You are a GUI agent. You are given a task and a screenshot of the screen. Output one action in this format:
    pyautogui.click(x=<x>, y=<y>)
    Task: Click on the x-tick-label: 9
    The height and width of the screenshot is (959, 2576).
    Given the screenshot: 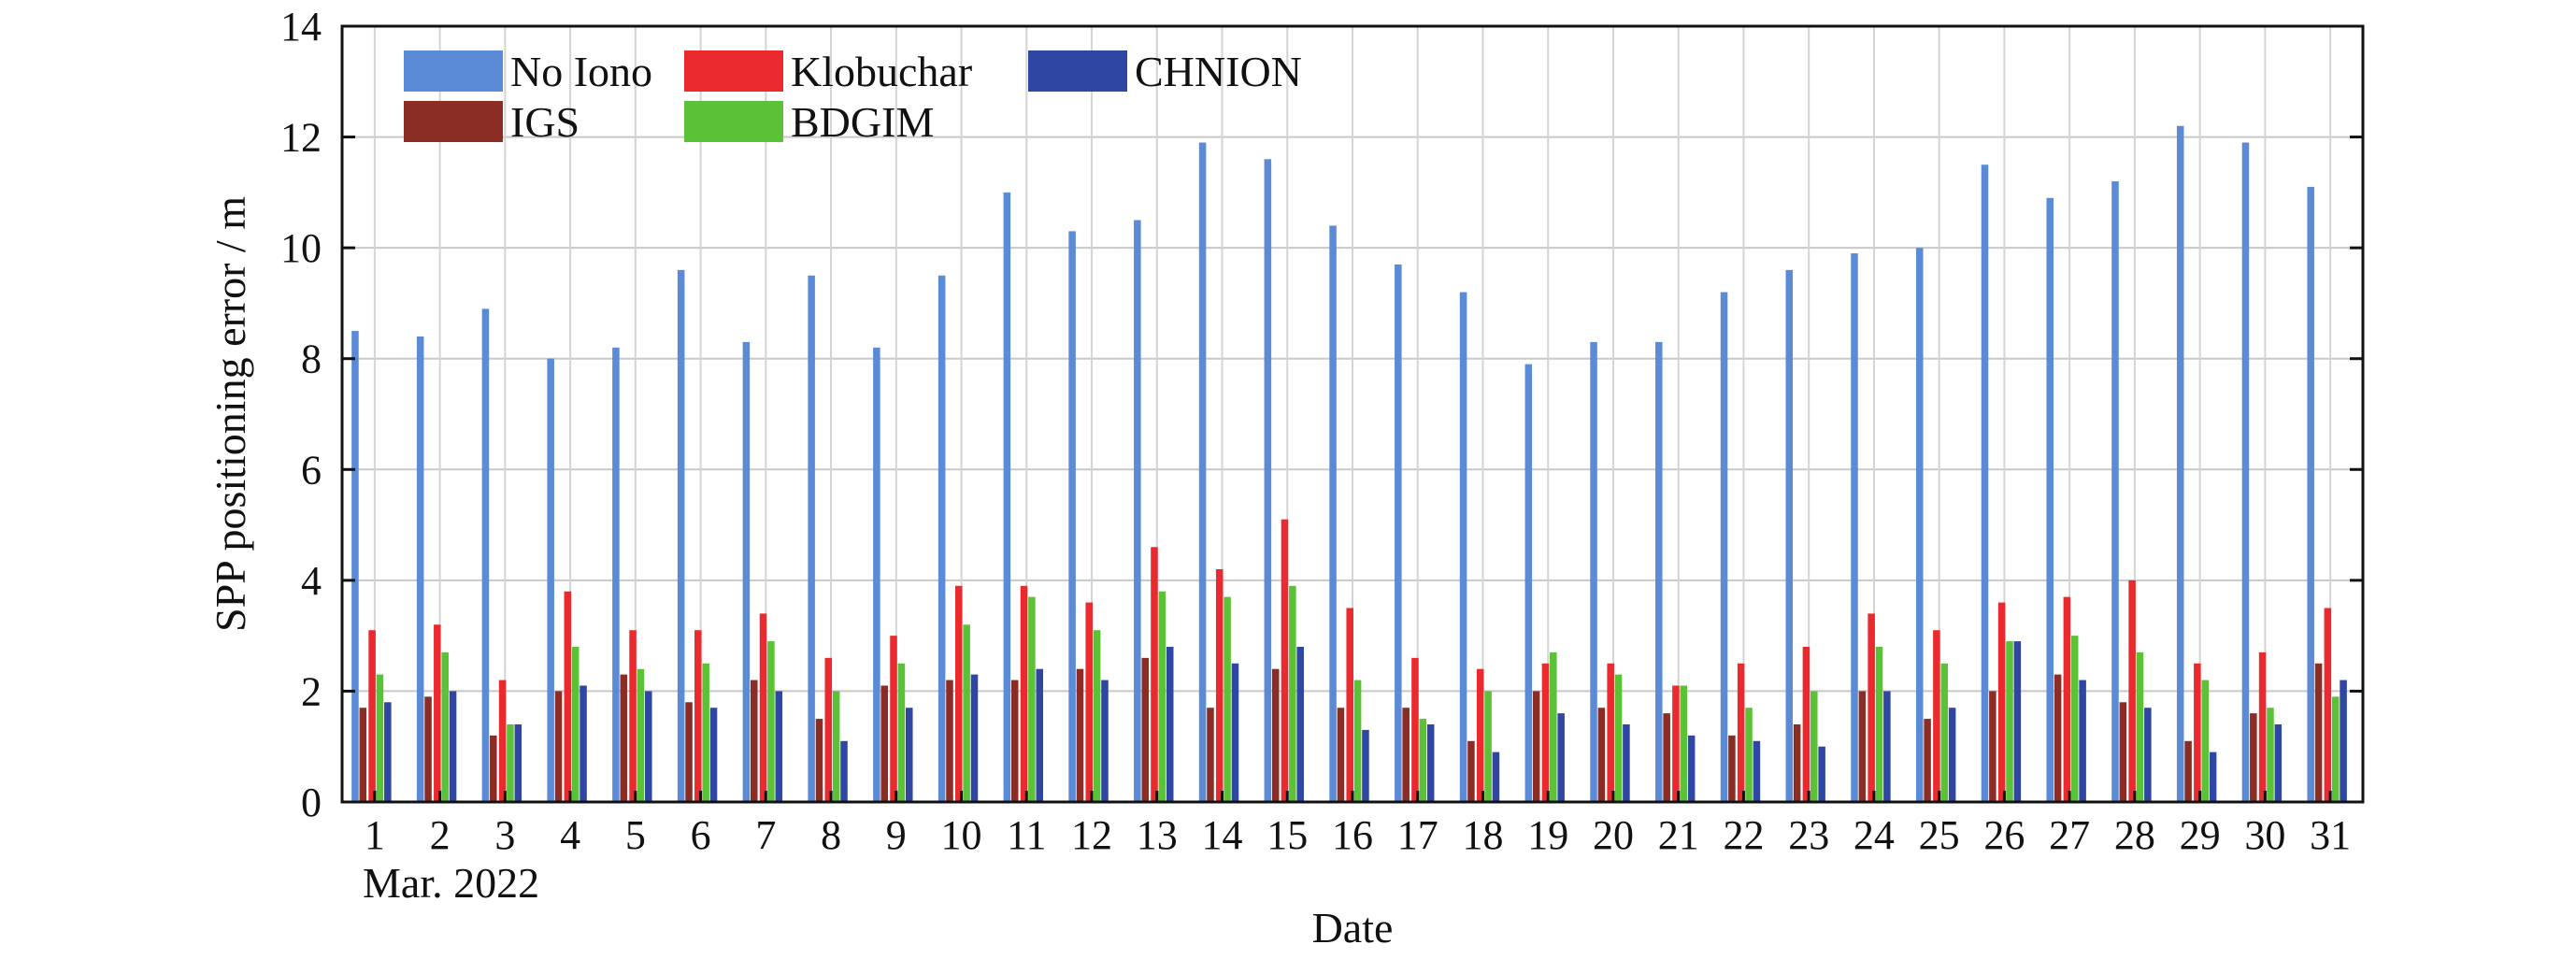 What is the action you would take?
    pyautogui.click(x=896, y=835)
    